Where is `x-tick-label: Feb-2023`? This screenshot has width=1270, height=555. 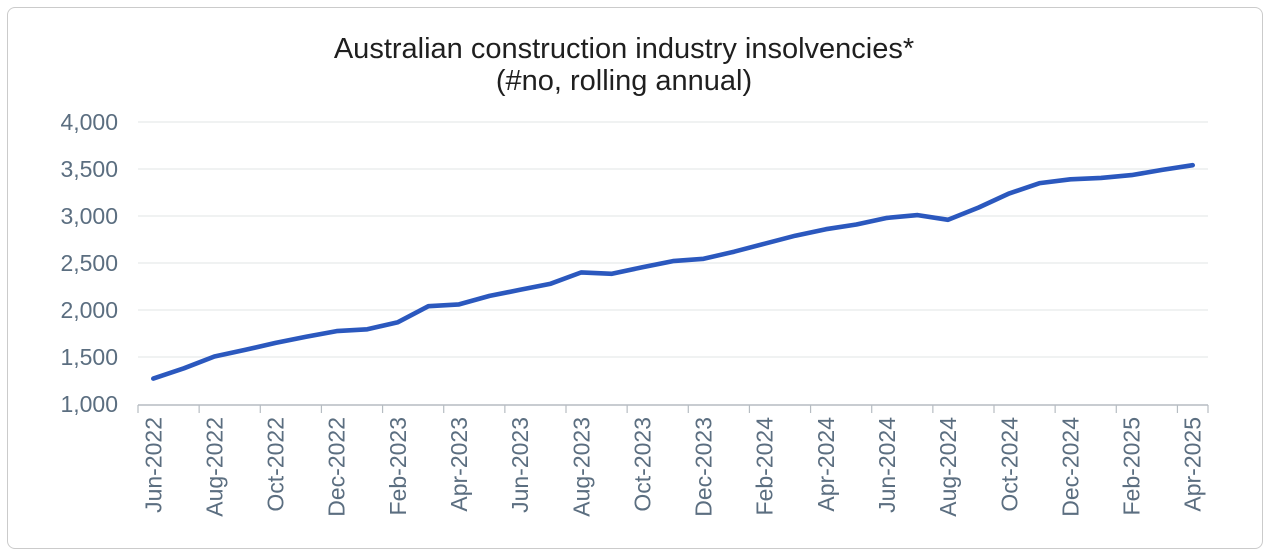 x-tick-label: Feb-2023 is located at coordinates (398, 466).